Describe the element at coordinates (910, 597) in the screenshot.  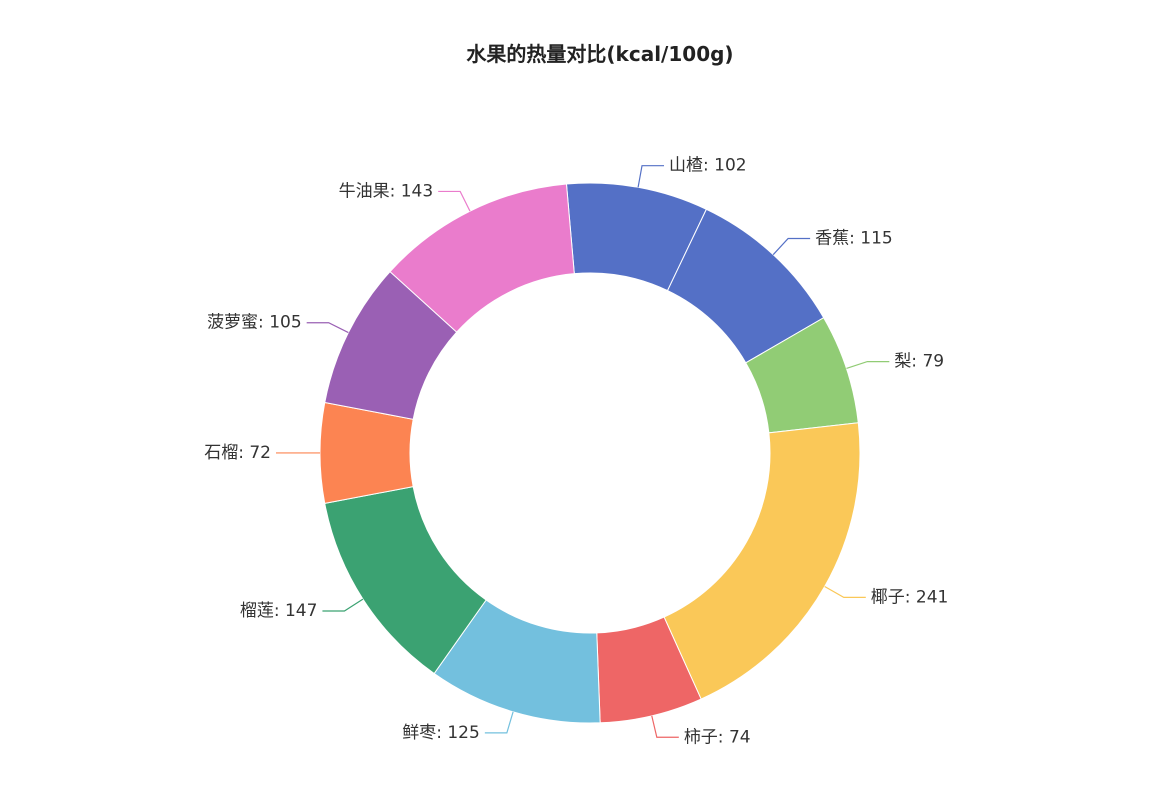
I see `slice-label-3: 椰子: 241` at that location.